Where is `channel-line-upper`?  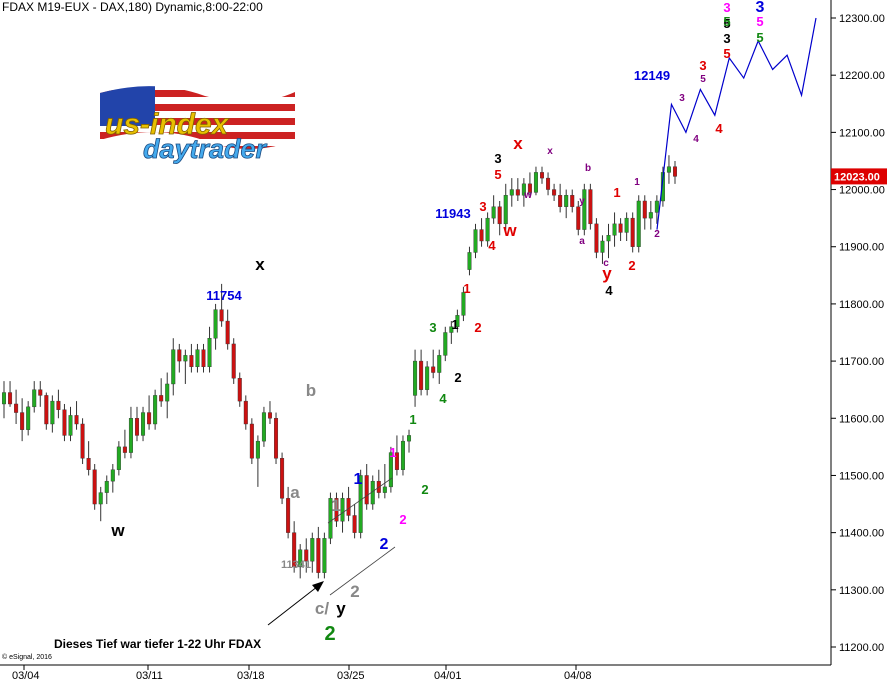 channel-line-upper is located at coordinates (360, 500).